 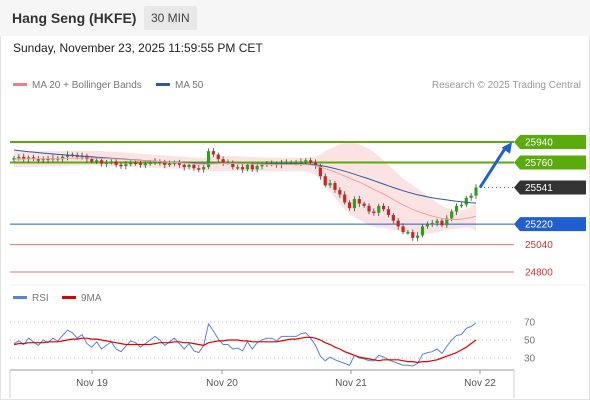 What do you see at coordinates (87, 85) in the screenshot?
I see `legend-label-bollinger: MA 20 + Bollinger Bands` at bounding box center [87, 85].